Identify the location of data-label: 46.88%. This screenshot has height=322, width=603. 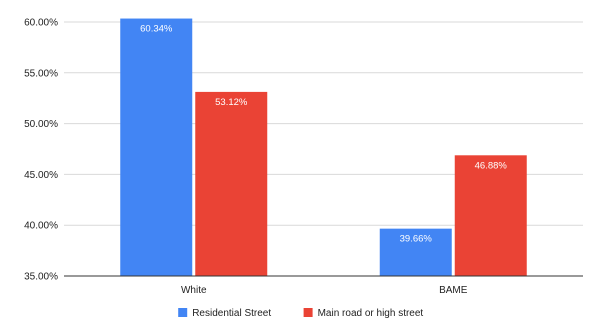
(491, 165).